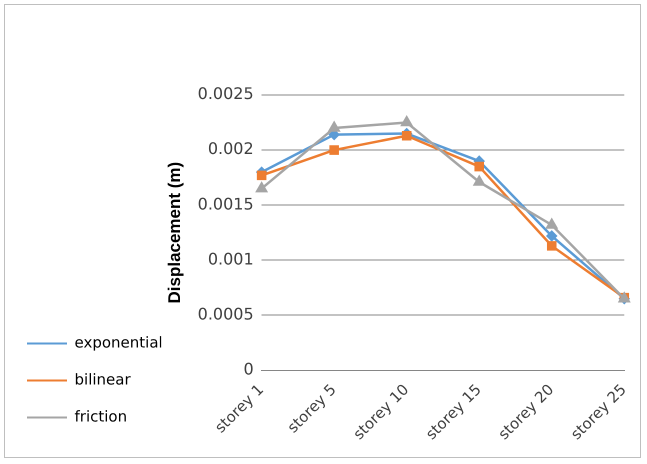  I want to click on y-tick-label: 0.001, so click(231, 258).